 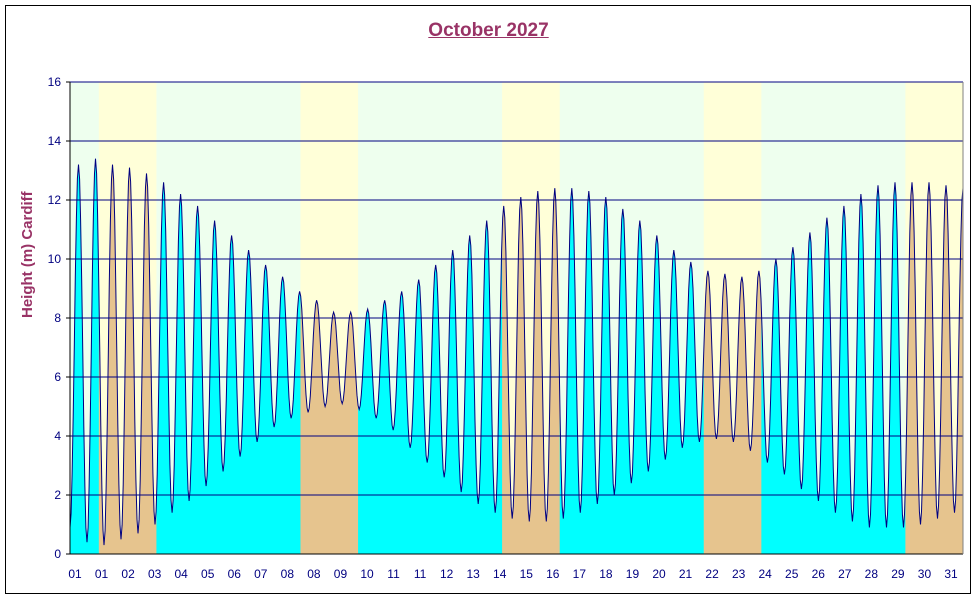 I want to click on x-tick-label: 16, so click(x=553, y=574).